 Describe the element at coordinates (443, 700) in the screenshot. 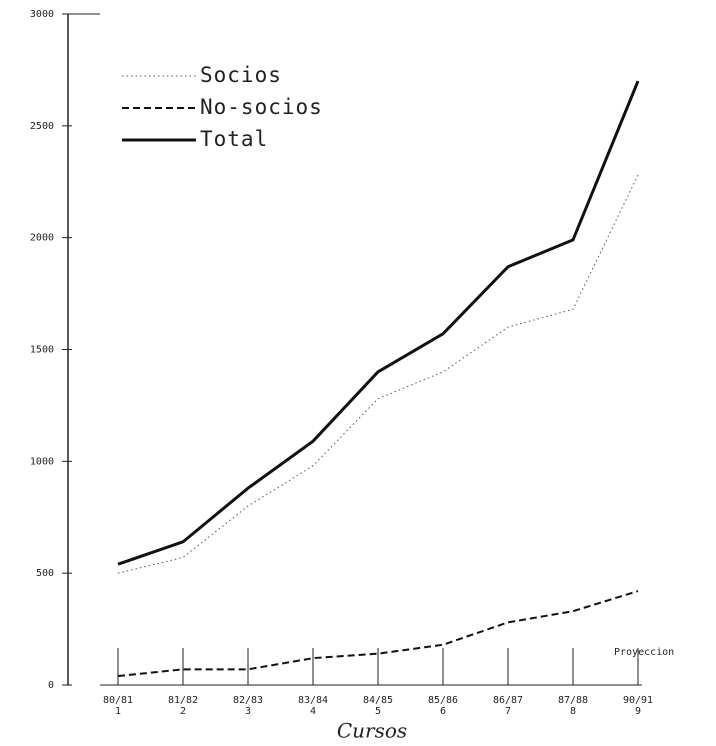

I see `x-tick-label: 85/86` at that location.